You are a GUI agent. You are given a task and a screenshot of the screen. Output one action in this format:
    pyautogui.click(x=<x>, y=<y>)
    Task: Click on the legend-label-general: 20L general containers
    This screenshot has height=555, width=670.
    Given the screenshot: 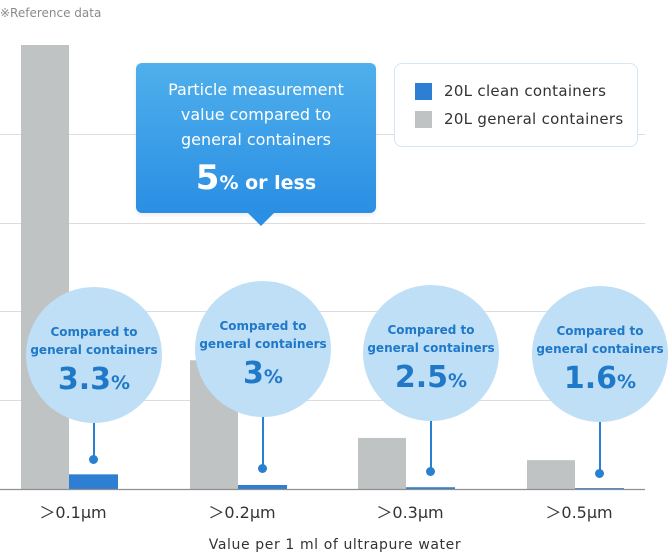 What is the action you would take?
    pyautogui.click(x=534, y=119)
    